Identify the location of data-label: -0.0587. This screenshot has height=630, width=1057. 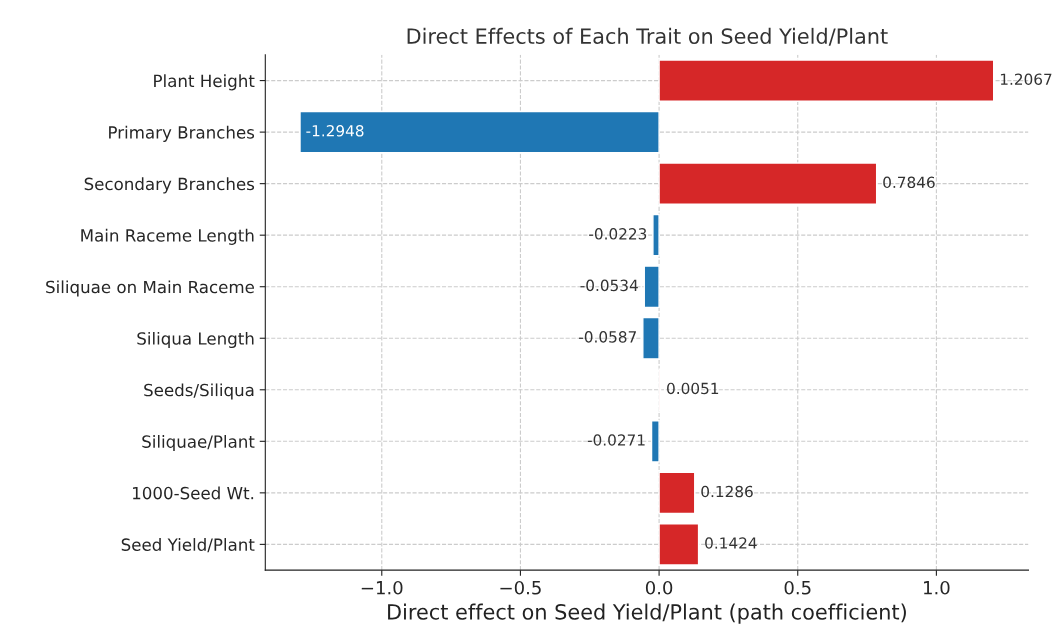
(607, 337).